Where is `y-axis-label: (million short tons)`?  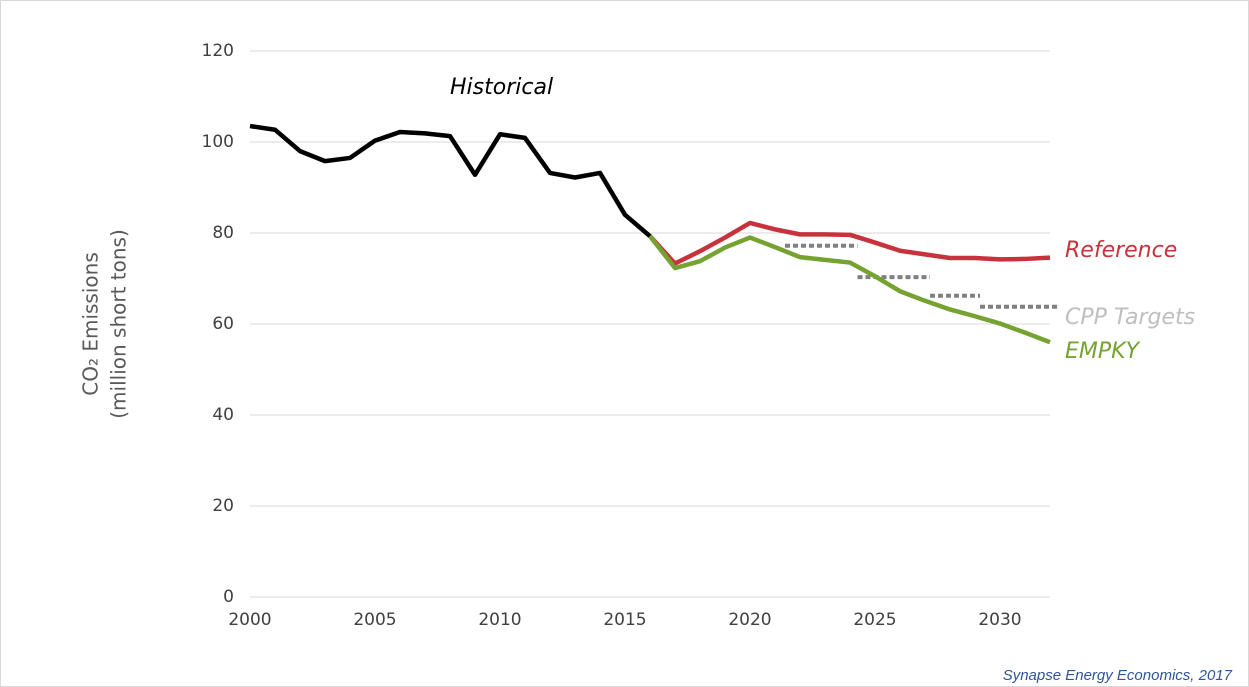 y-axis-label: (million short tons) is located at coordinates (119, 324).